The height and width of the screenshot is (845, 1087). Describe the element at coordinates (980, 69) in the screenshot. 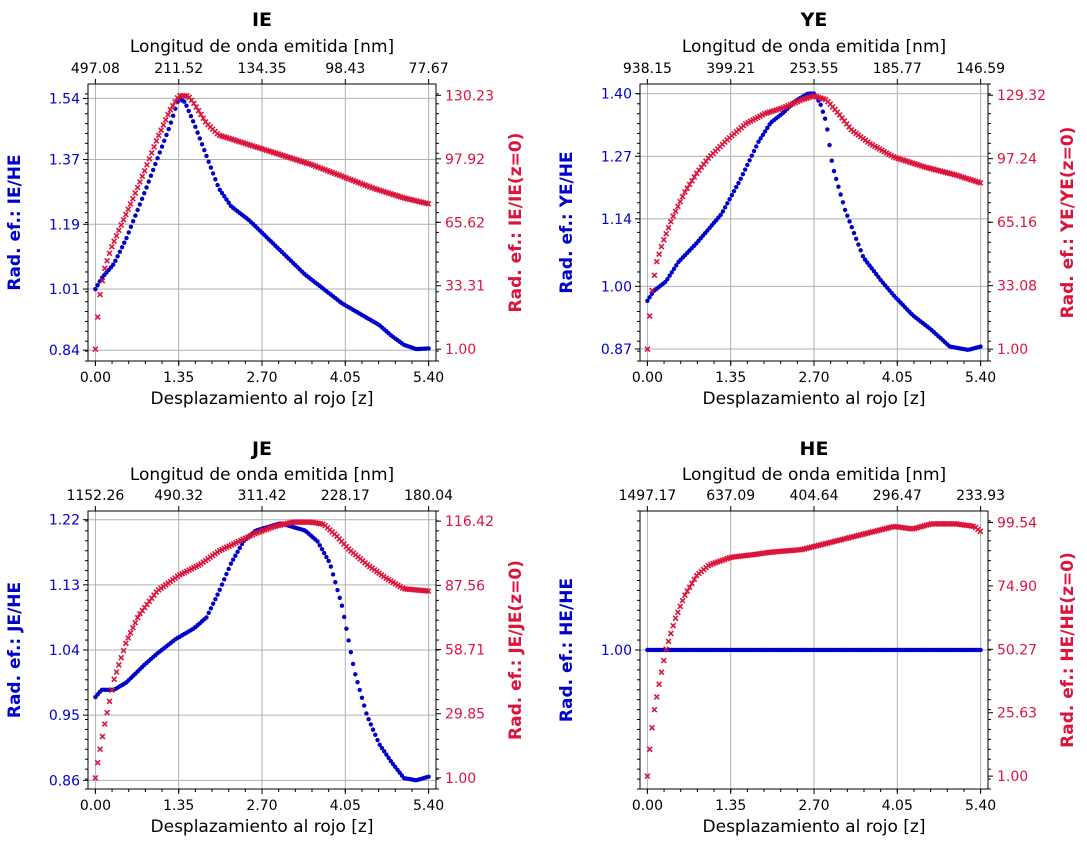

I see `top-tick-label: 146.59` at that location.